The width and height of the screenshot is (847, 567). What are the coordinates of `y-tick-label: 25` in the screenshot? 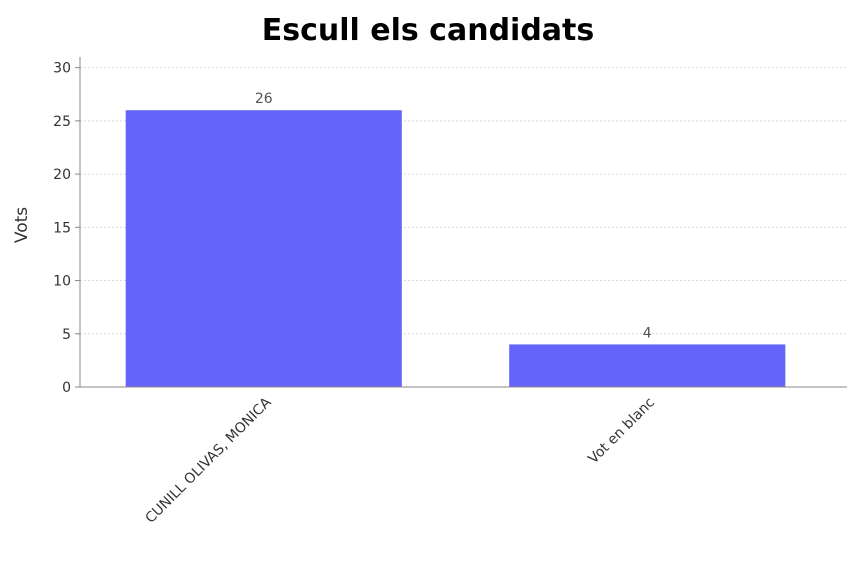 It's located at (62, 122).